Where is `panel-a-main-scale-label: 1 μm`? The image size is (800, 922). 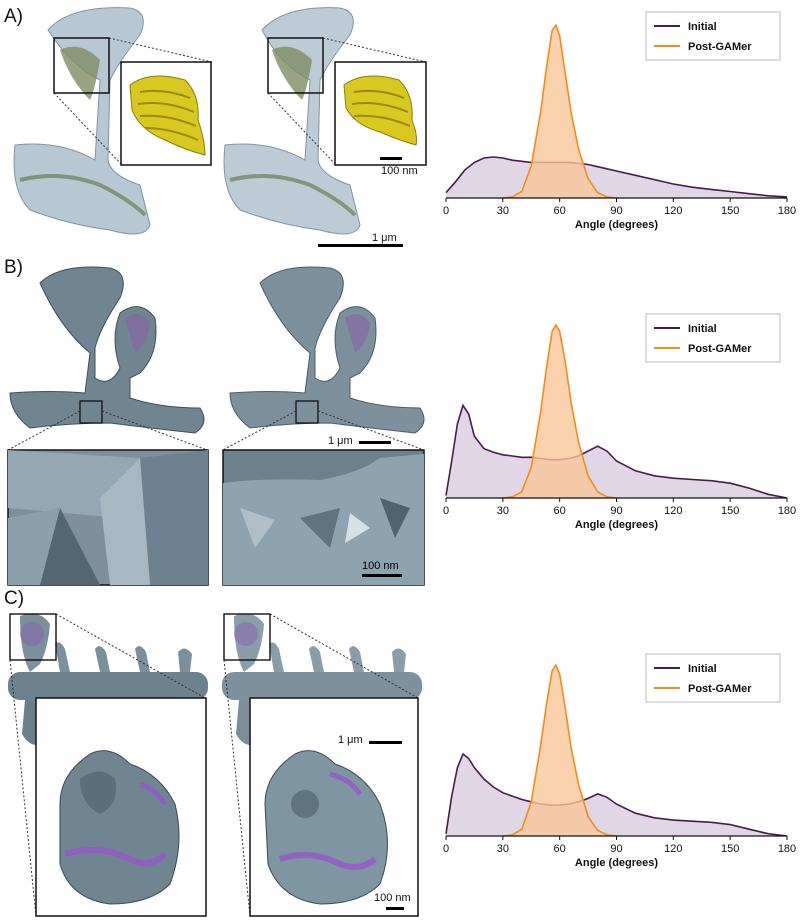
panel-a-main-scale-label: 1 μm is located at coordinates (384, 238).